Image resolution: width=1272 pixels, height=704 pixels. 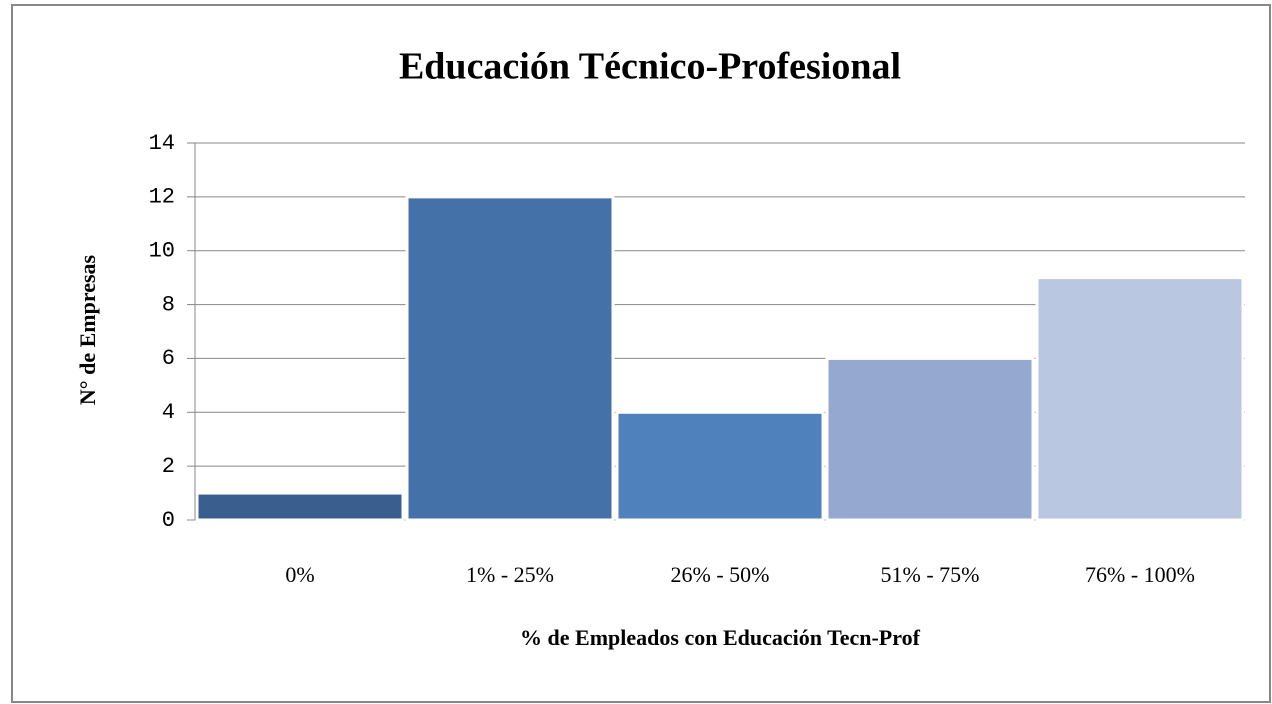 What do you see at coordinates (168, 520) in the screenshot?
I see `y-tick-label: 0` at bounding box center [168, 520].